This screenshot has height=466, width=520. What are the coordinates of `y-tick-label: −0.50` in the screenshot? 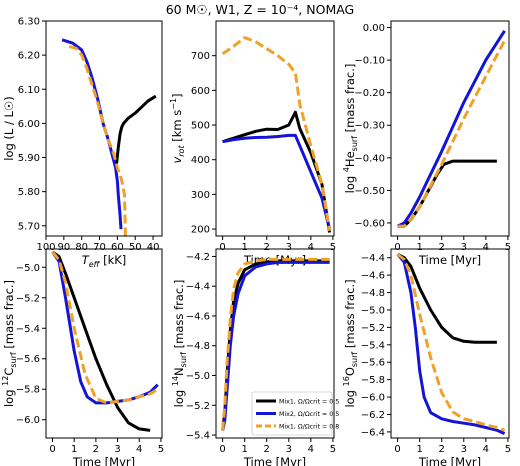 It's located at (369, 191).